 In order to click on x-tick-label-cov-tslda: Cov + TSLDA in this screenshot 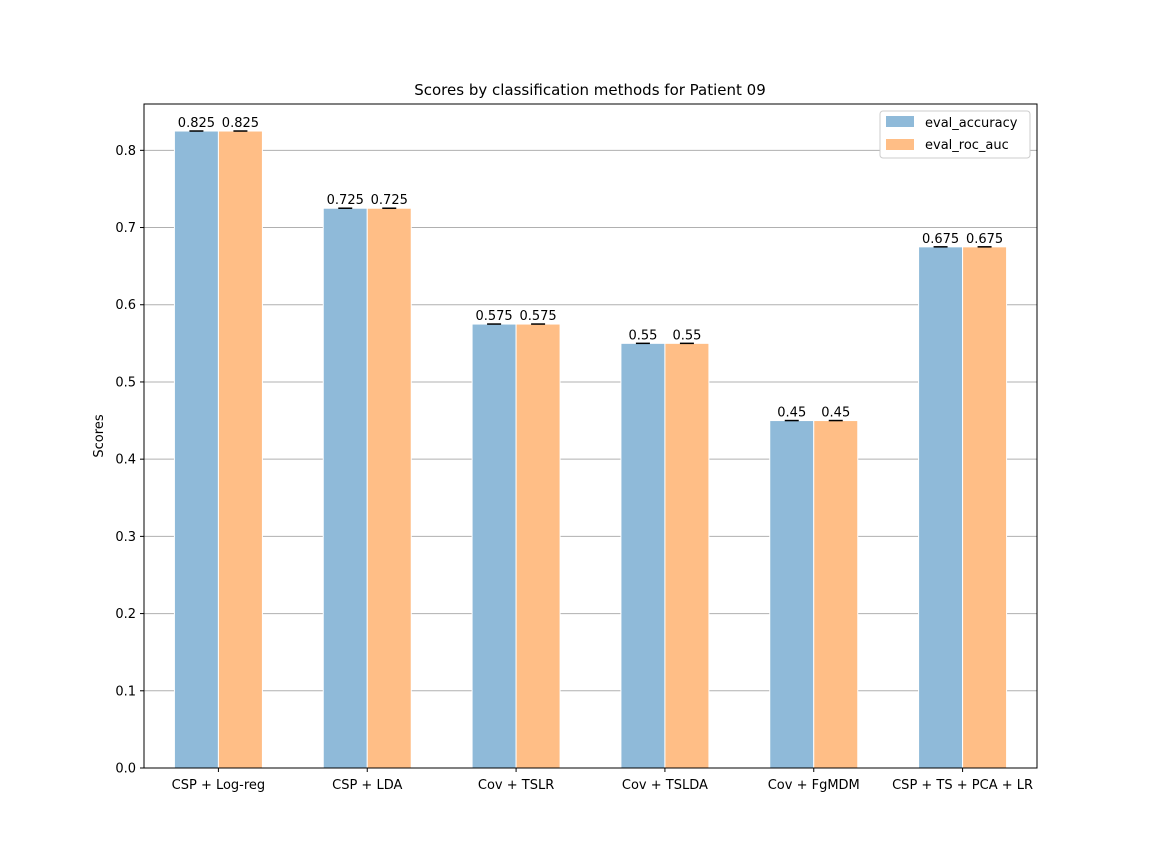, I will do `click(665, 785)`.